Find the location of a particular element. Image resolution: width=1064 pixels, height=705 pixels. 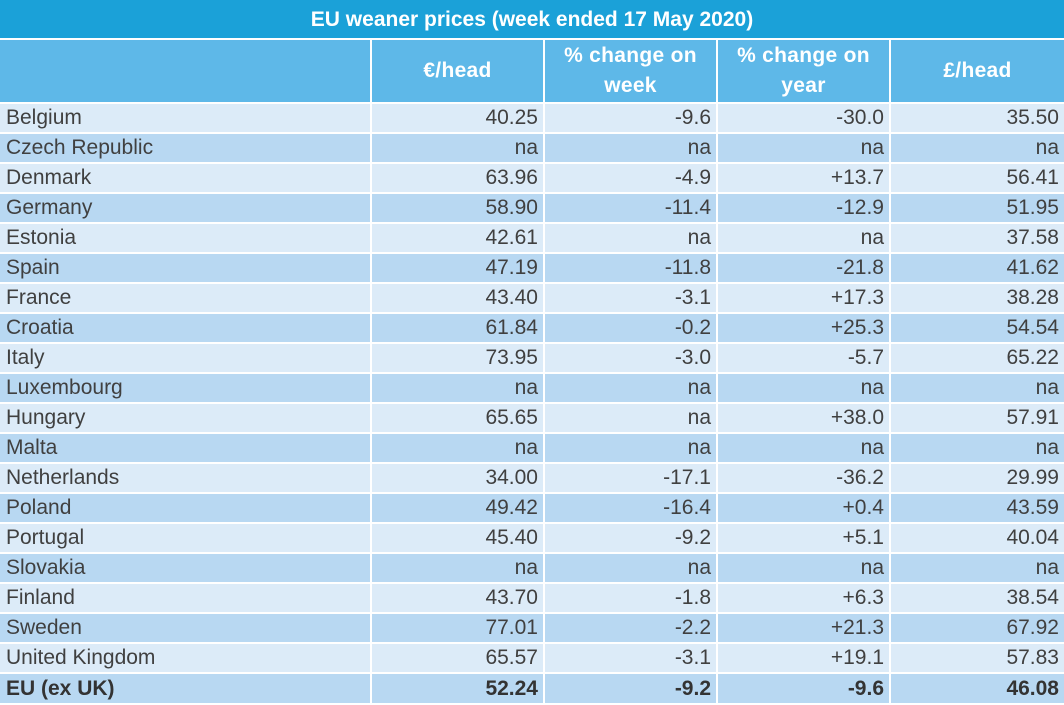

cell-eur-per-head: 58.90 is located at coordinates (458, 208).